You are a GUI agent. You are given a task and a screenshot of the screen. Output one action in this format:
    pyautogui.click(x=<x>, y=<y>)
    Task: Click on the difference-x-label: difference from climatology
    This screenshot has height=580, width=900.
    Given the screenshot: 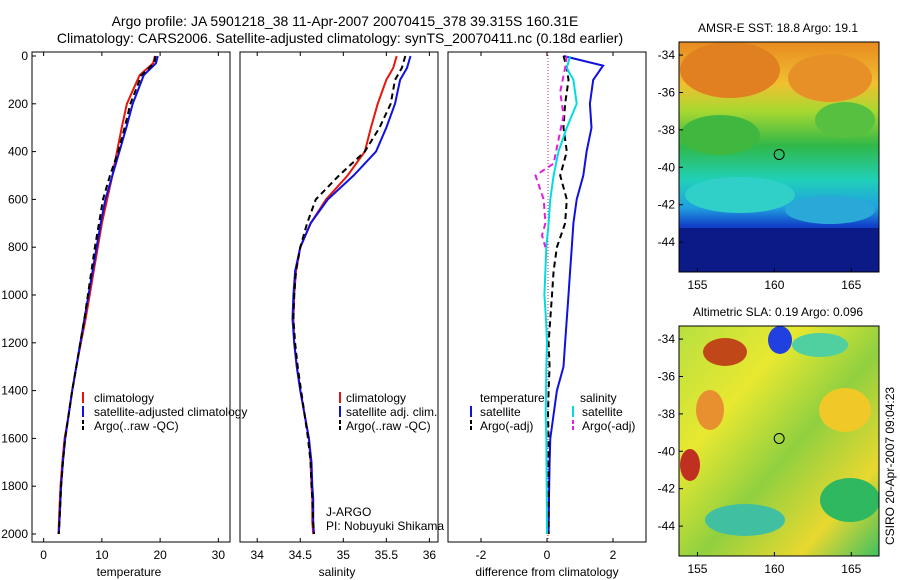 What is the action you would take?
    pyautogui.click(x=546, y=572)
    